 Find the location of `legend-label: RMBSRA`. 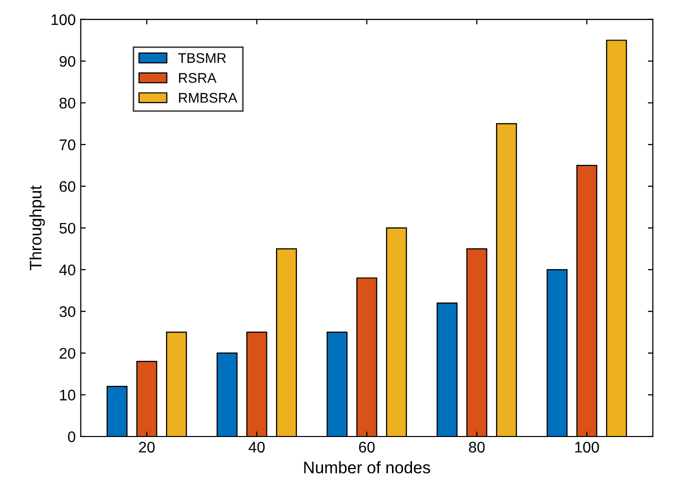

legend-label: RMBSRA is located at coordinates (208, 97).